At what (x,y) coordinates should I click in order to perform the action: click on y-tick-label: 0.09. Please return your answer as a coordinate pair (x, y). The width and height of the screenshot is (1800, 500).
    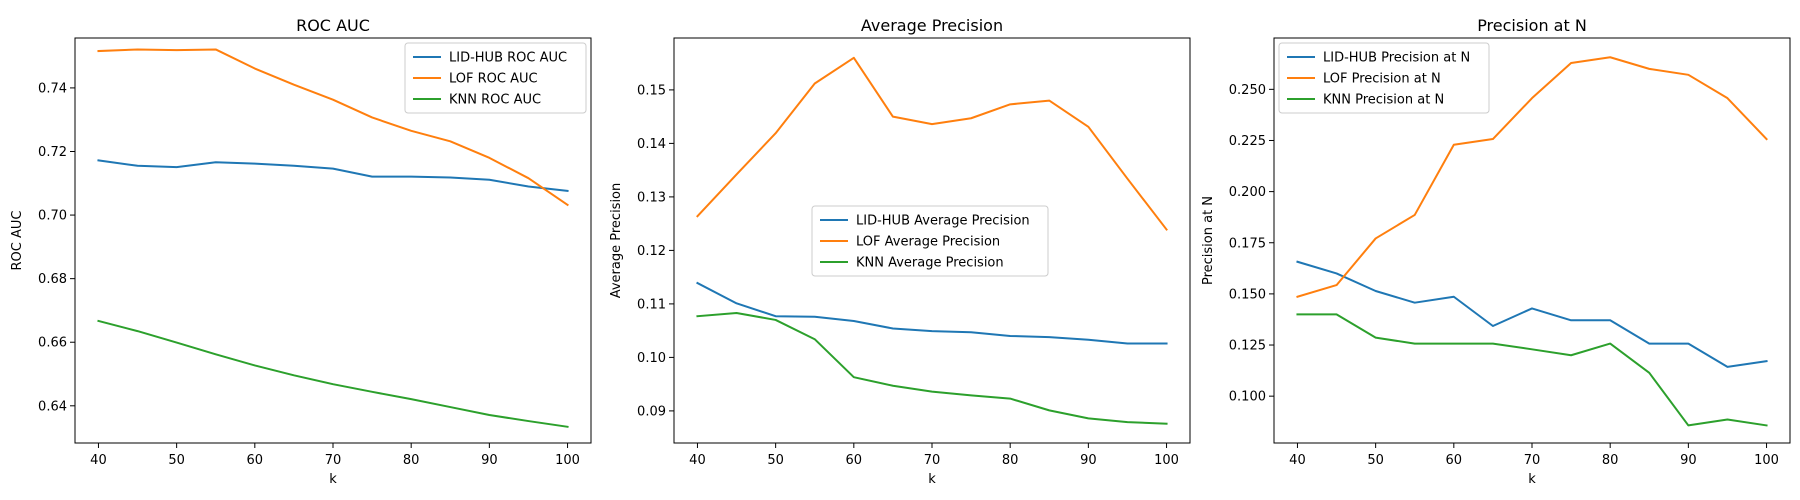
    Looking at the image, I should click on (651, 411).